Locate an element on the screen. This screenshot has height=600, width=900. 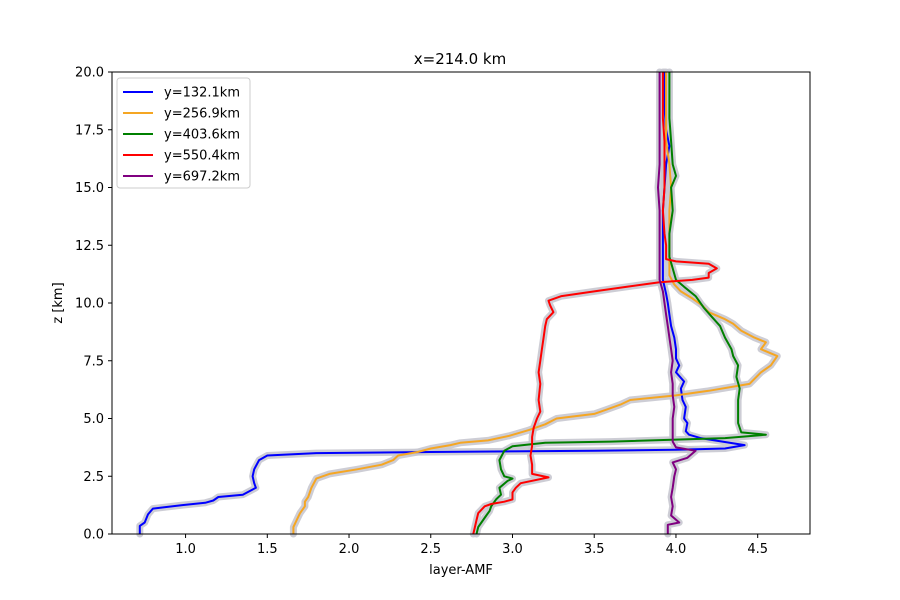
y-tick-label: 10.0 is located at coordinates (89, 304).